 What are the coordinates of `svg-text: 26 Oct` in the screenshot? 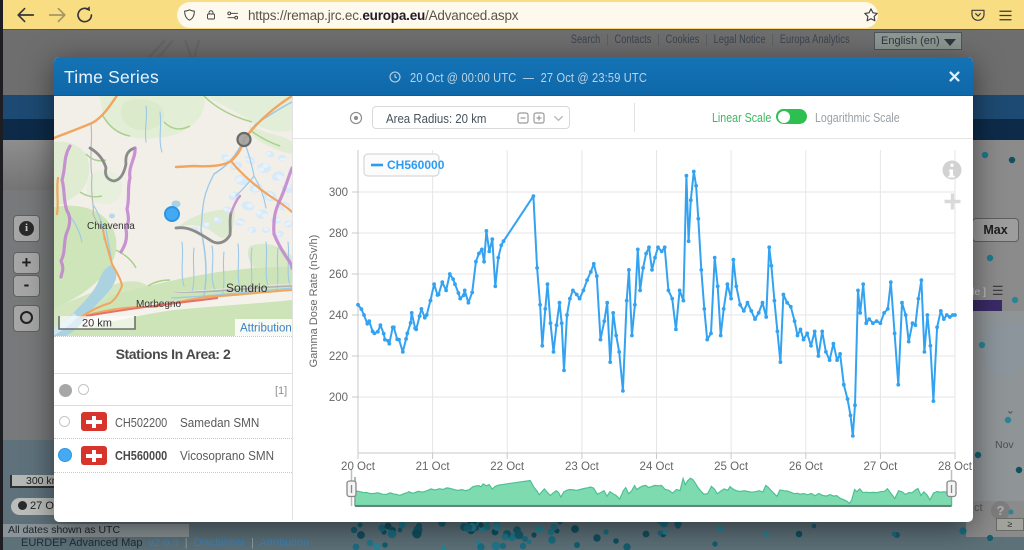 It's located at (806, 467).